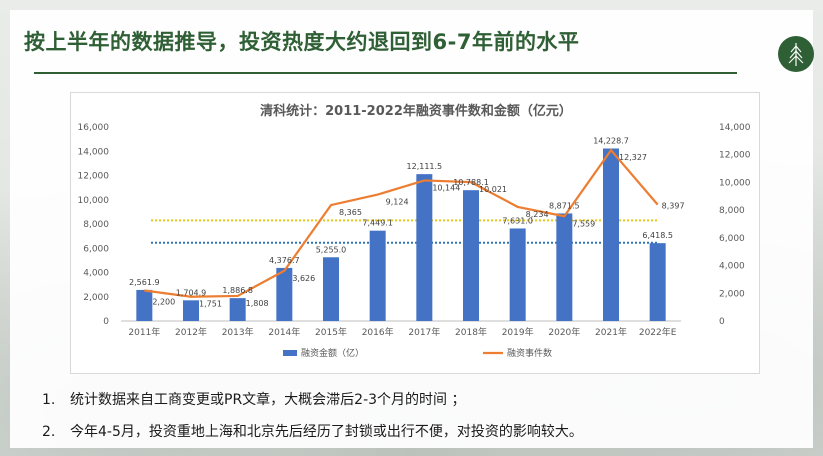 This screenshot has height=456, width=823. I want to click on legend-label-bar: 融资金额（亿）, so click(332, 353).